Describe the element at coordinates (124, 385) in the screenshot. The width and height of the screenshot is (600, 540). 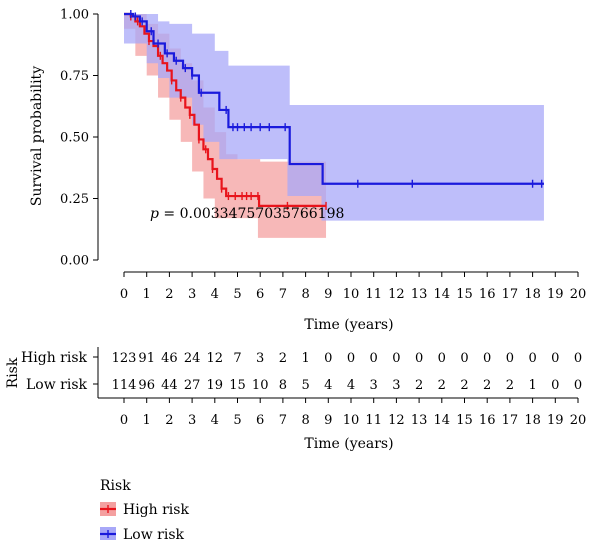
I see `risk-count: 114` at that location.